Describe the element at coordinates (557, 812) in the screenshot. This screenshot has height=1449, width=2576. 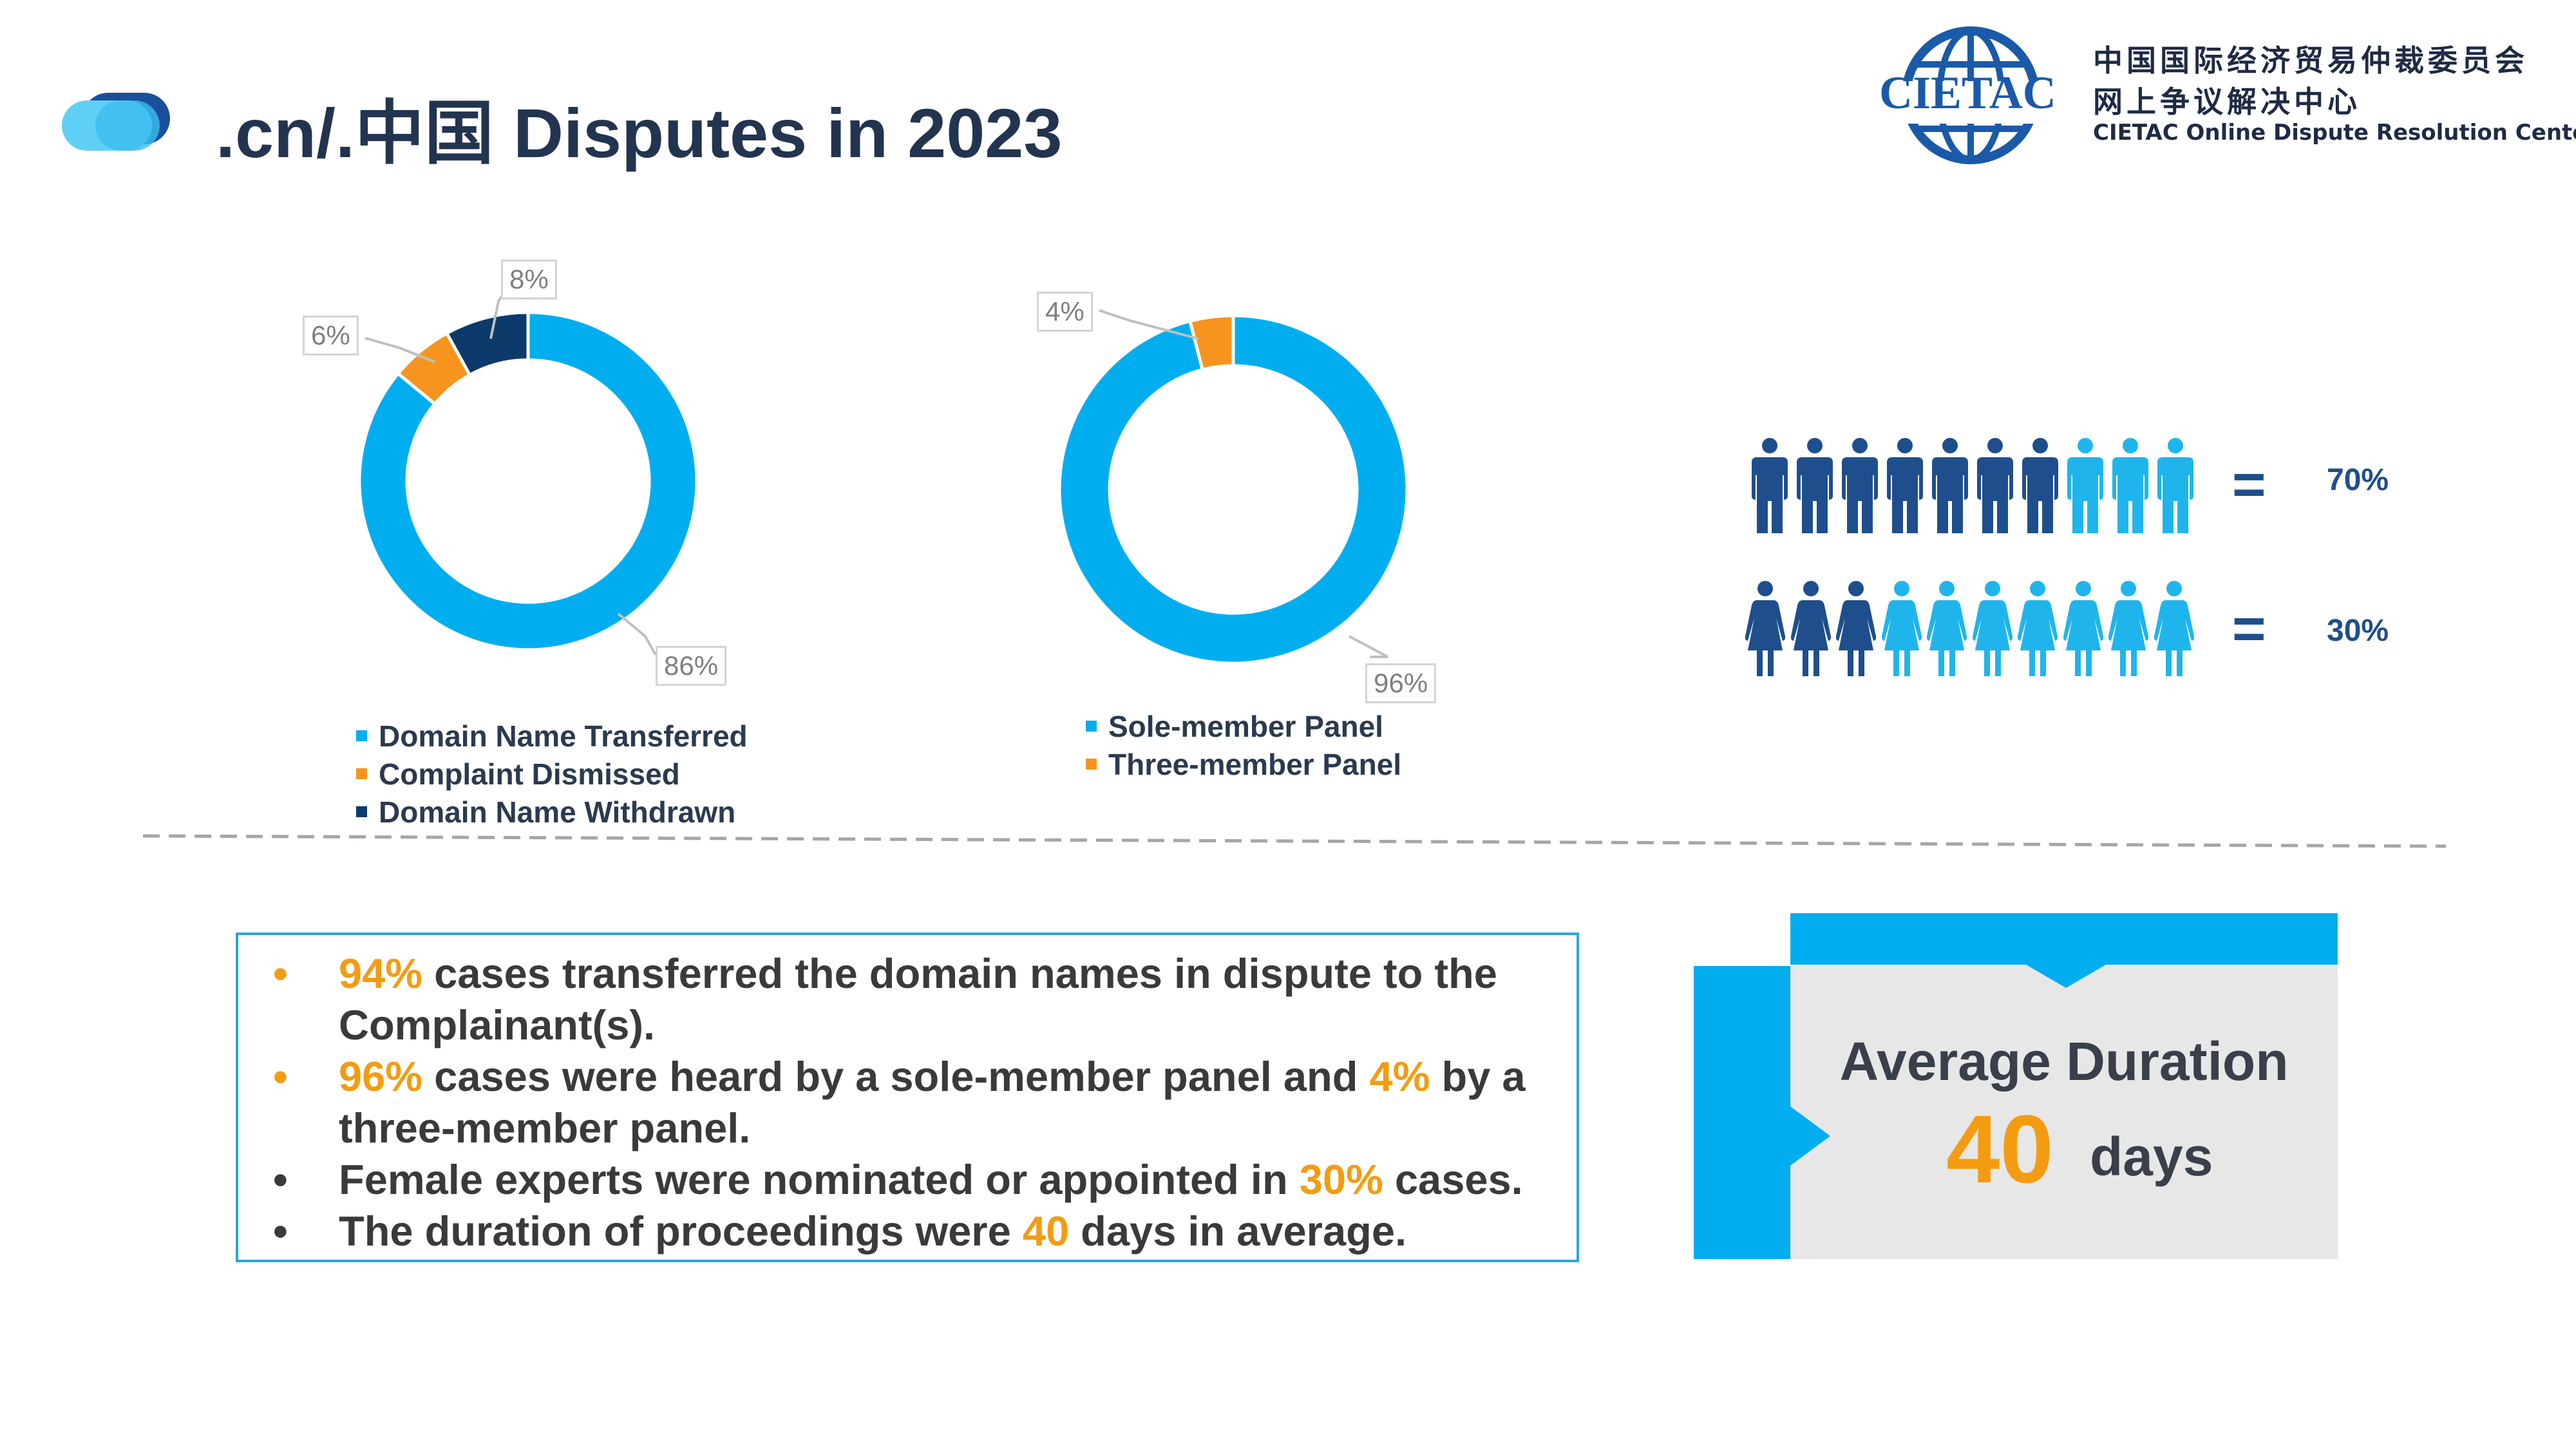
I see `legend-label: Domain Name Withdrawn` at that location.